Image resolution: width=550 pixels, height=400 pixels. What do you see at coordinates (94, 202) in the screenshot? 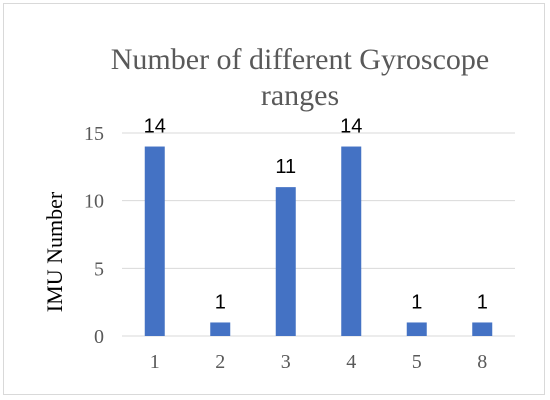
I see `y-tick-label: 10` at bounding box center [94, 202].